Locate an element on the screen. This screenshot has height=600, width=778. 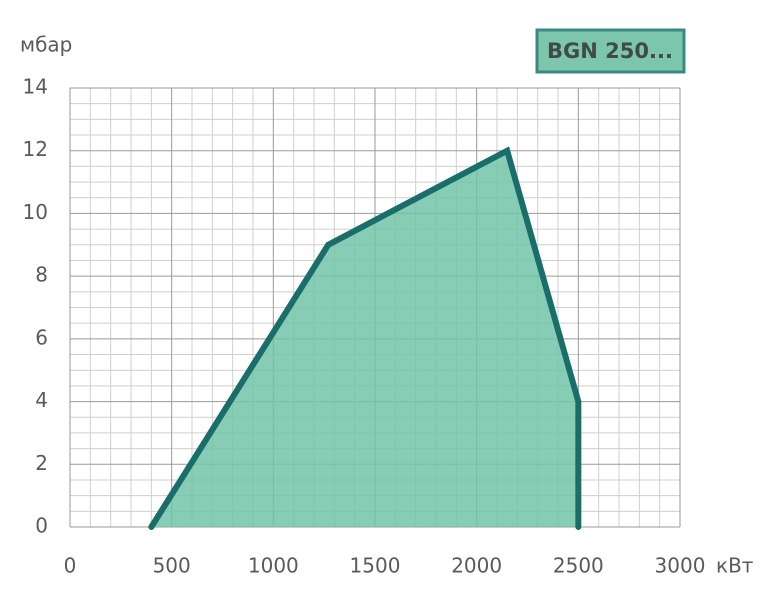
x-tick-label: 2500 is located at coordinates (578, 566).